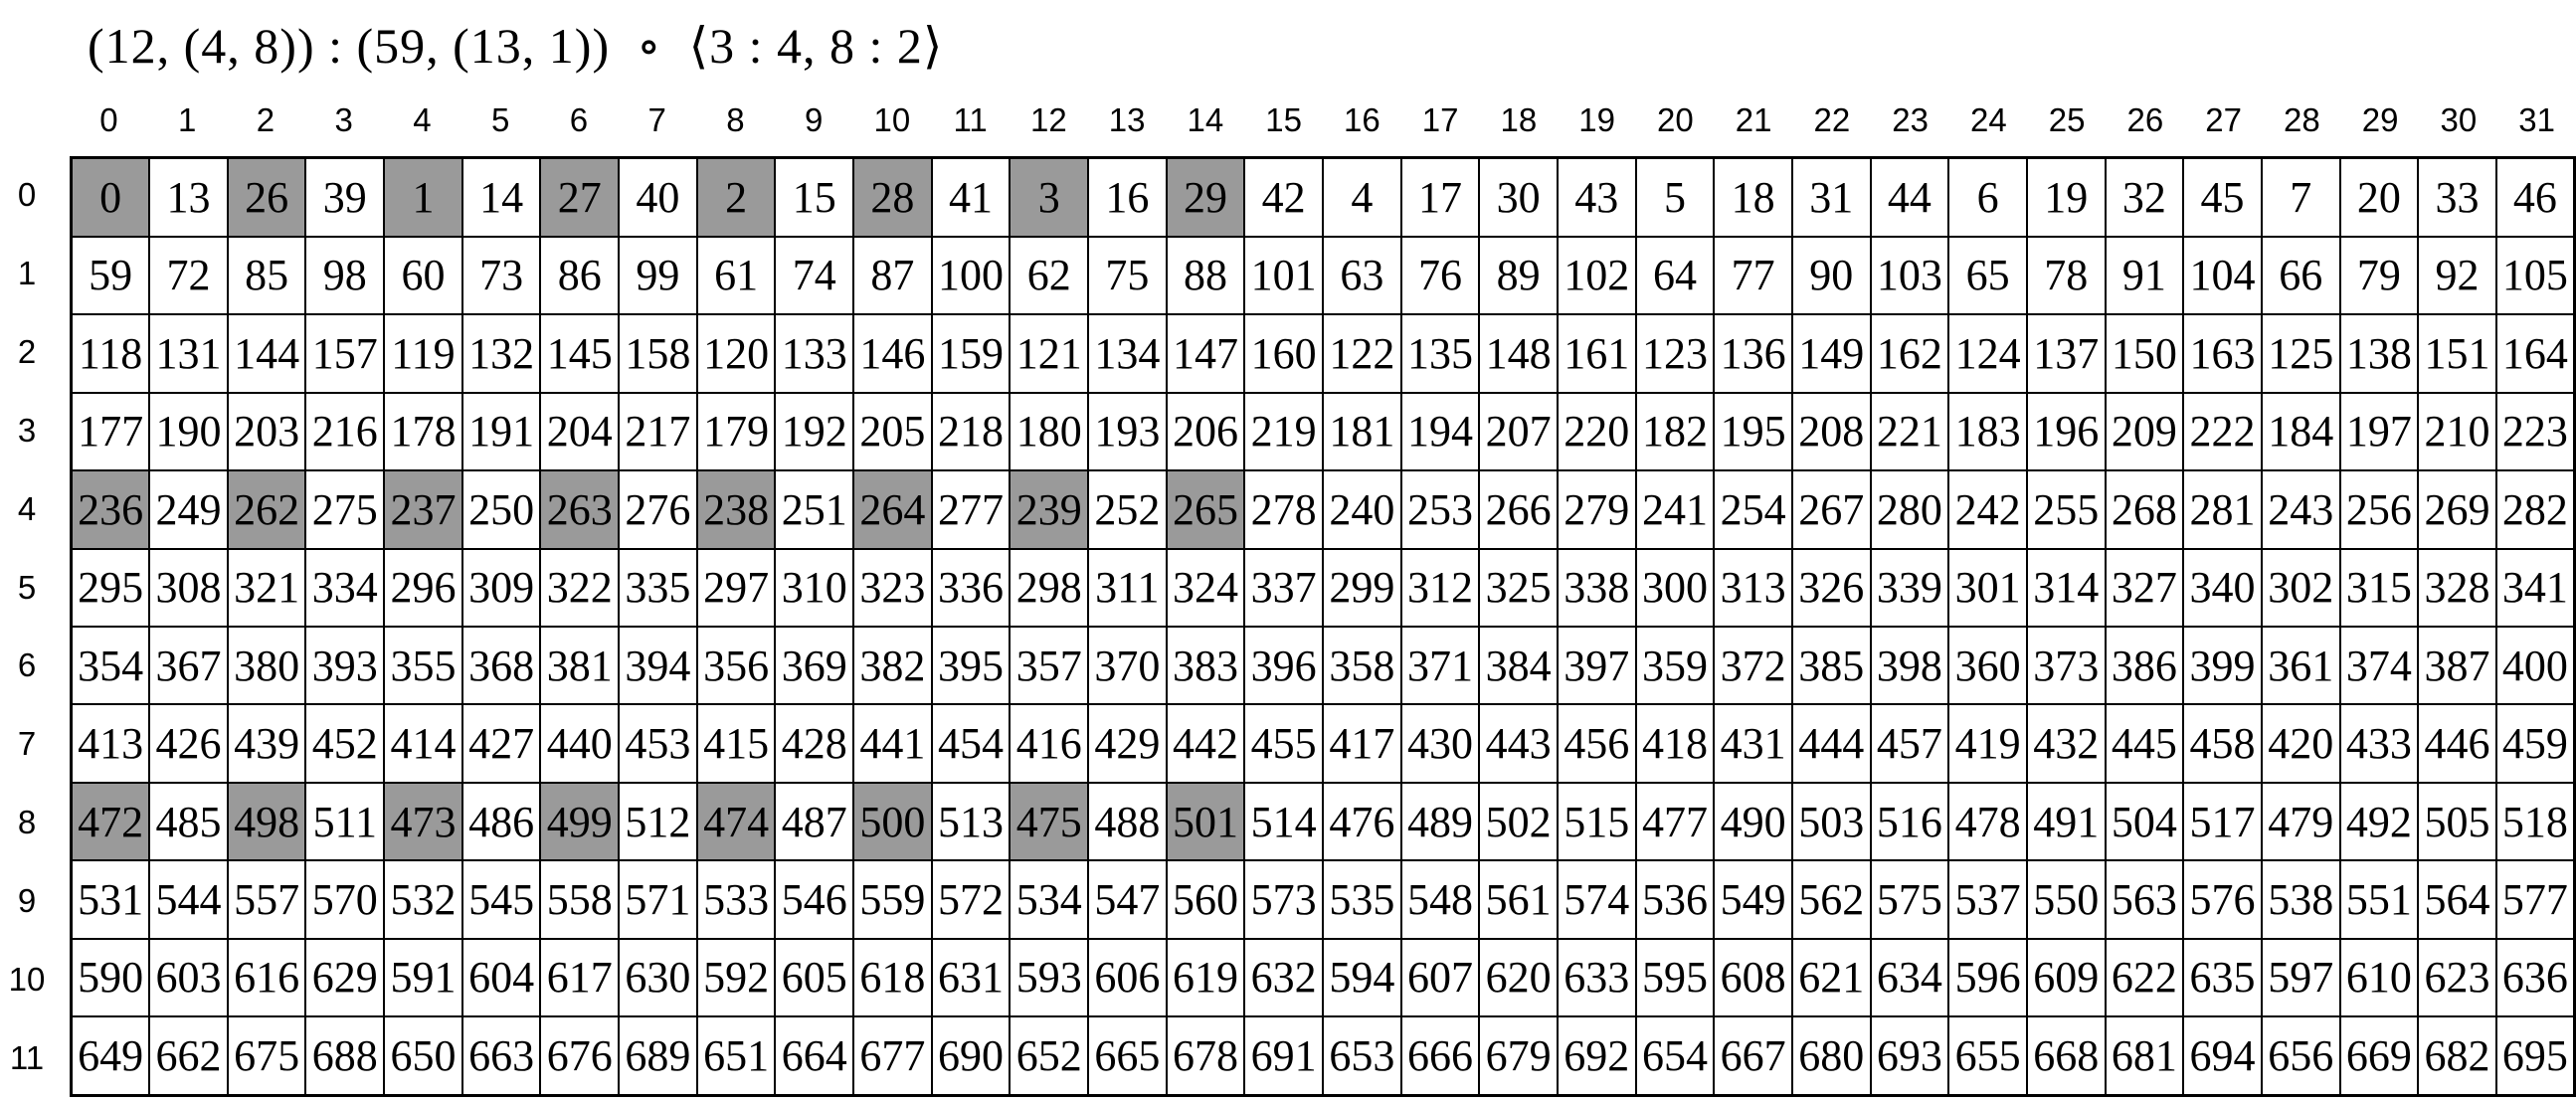 The width and height of the screenshot is (2576, 1102). Describe the element at coordinates (580, 197) in the screenshot. I see `grid-cell: 27` at that location.